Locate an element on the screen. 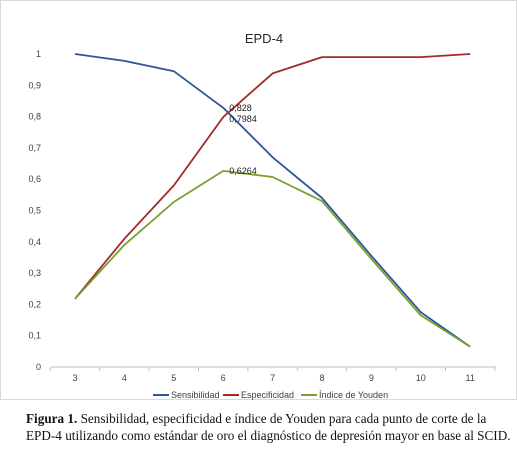 The height and width of the screenshot is (453, 517). legend-label: Especificidad is located at coordinates (267, 395).